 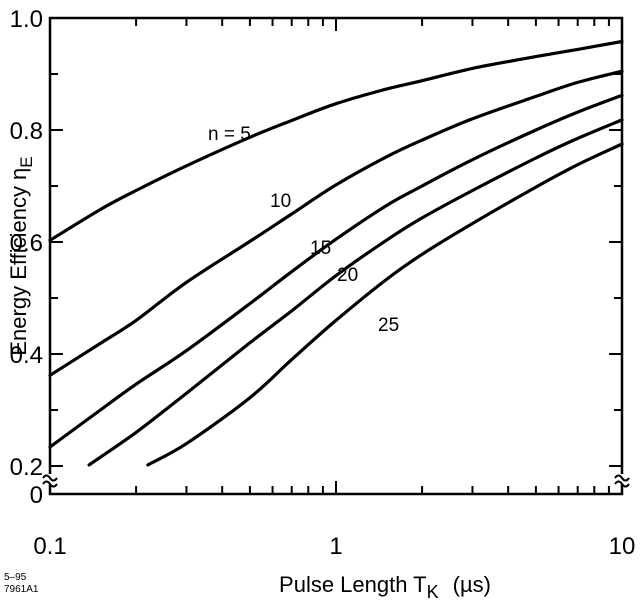 I want to click on x-tick-labels: 0.1 1 10, so click(x=334, y=546).